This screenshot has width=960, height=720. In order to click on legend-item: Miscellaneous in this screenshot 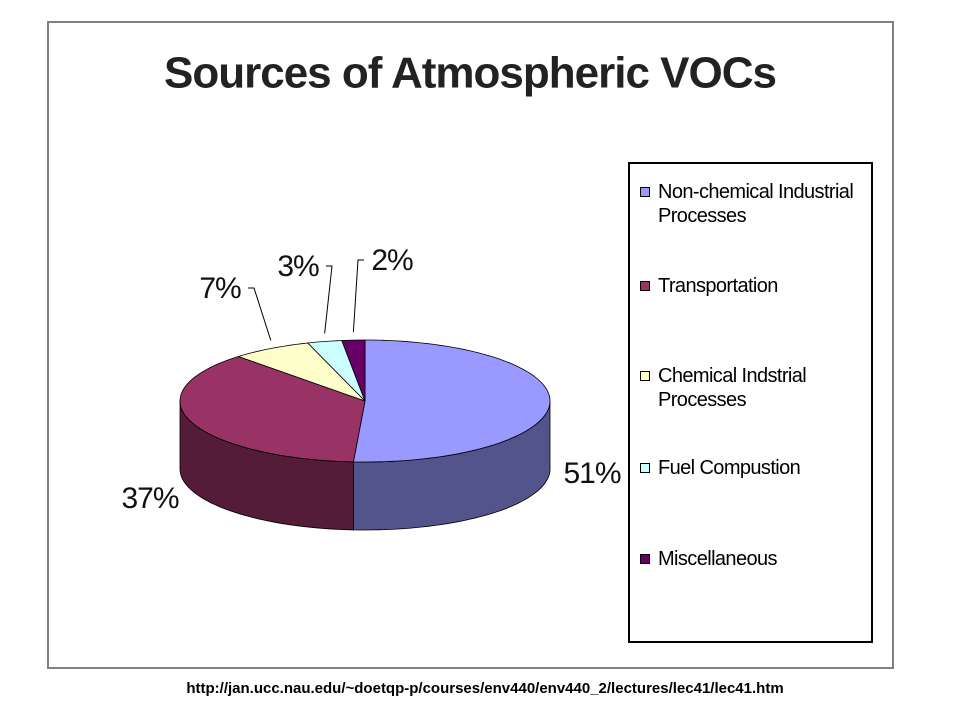, I will do `click(754, 559)`.